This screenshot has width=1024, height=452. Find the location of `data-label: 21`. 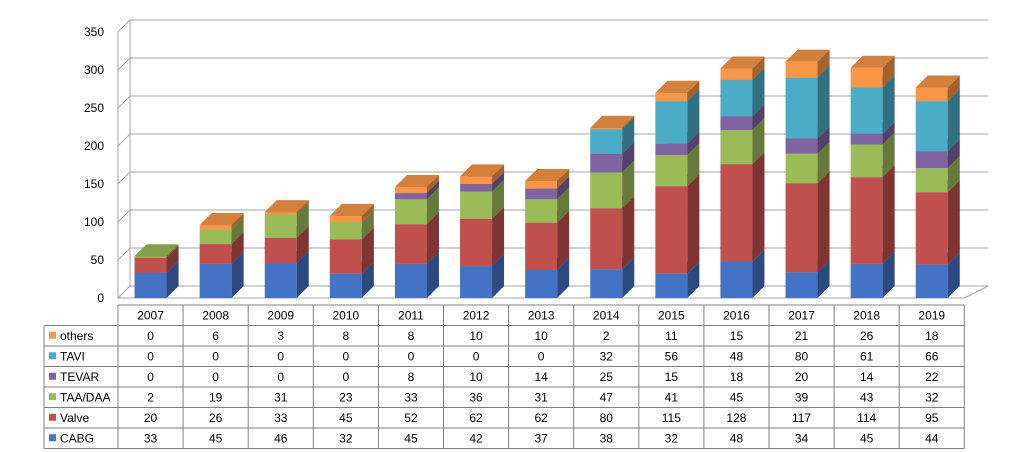

data-label: 21 is located at coordinates (802, 336).